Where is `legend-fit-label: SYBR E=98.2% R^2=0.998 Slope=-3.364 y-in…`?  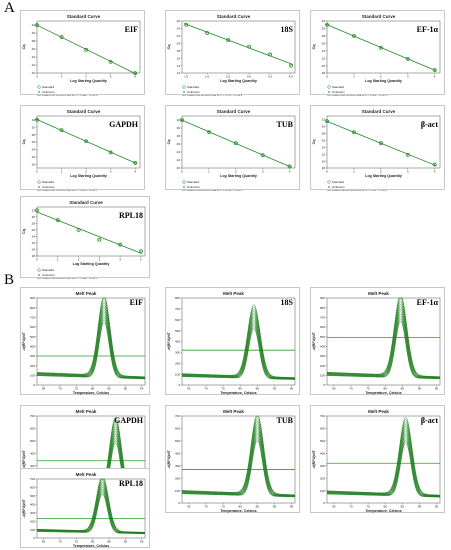
legend-fit-label: SYBR E=98.2% R^2=0.998 Slope=-3.364 y-in… is located at coordinates (360, 95).